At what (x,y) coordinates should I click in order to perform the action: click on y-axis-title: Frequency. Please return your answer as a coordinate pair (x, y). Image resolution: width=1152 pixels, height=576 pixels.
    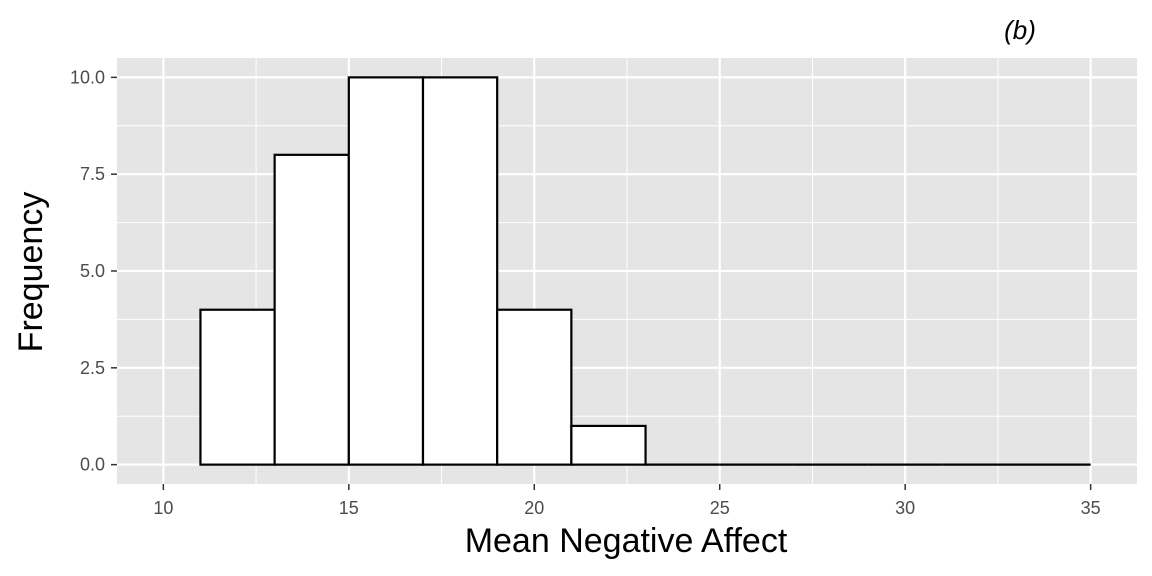
    Looking at the image, I should click on (31, 272).